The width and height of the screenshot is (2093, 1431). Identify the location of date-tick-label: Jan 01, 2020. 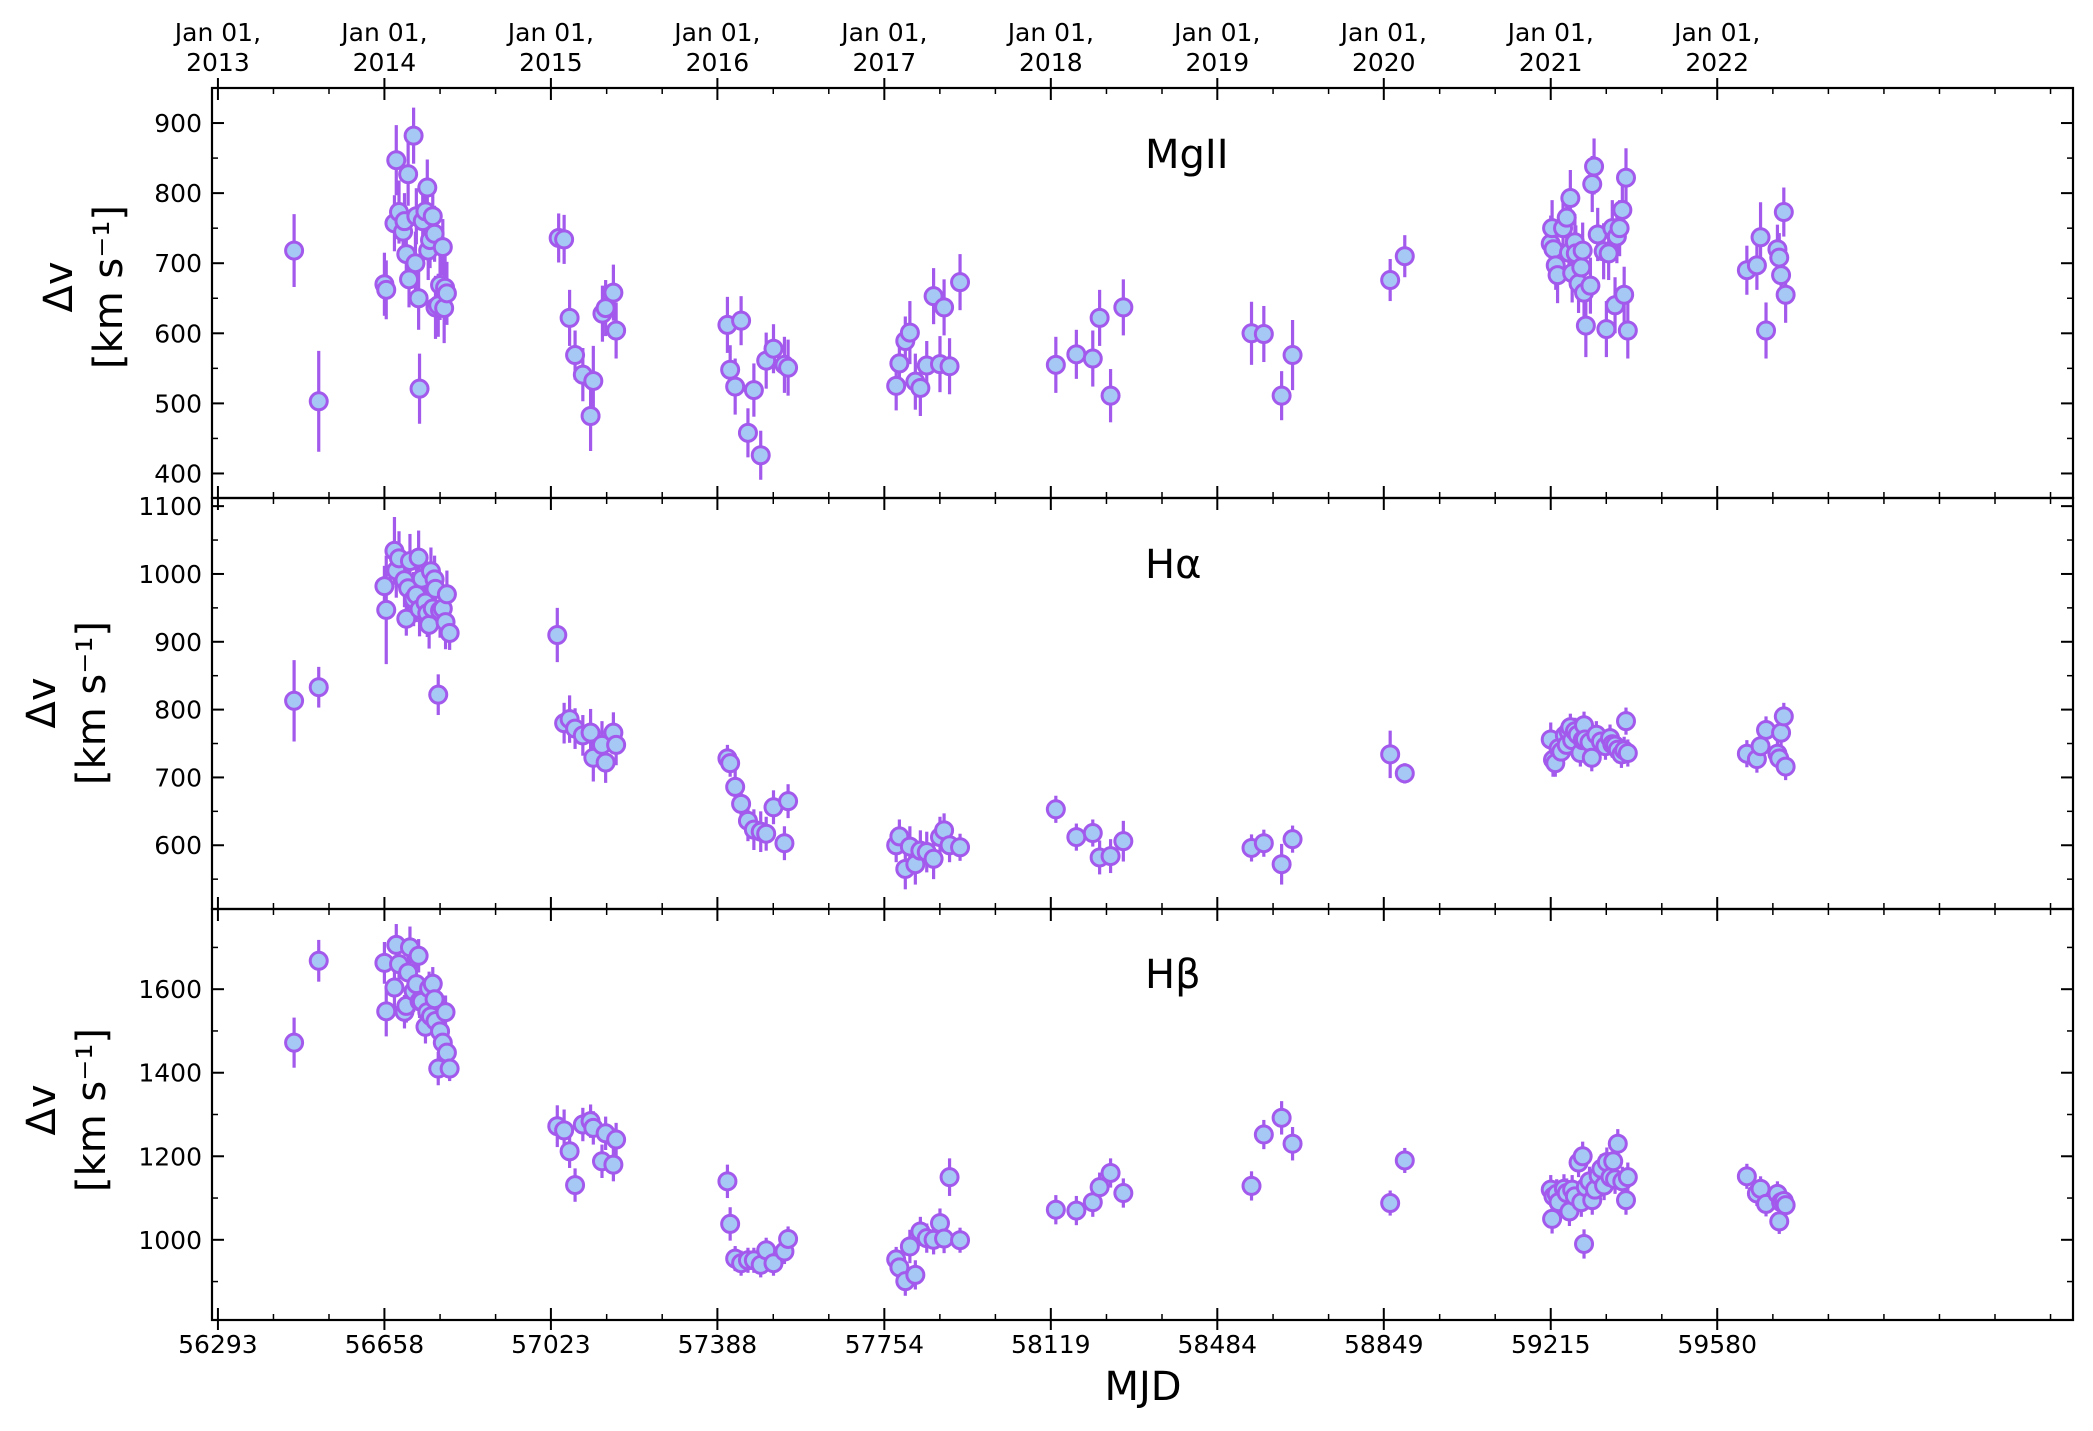
(1383, 47).